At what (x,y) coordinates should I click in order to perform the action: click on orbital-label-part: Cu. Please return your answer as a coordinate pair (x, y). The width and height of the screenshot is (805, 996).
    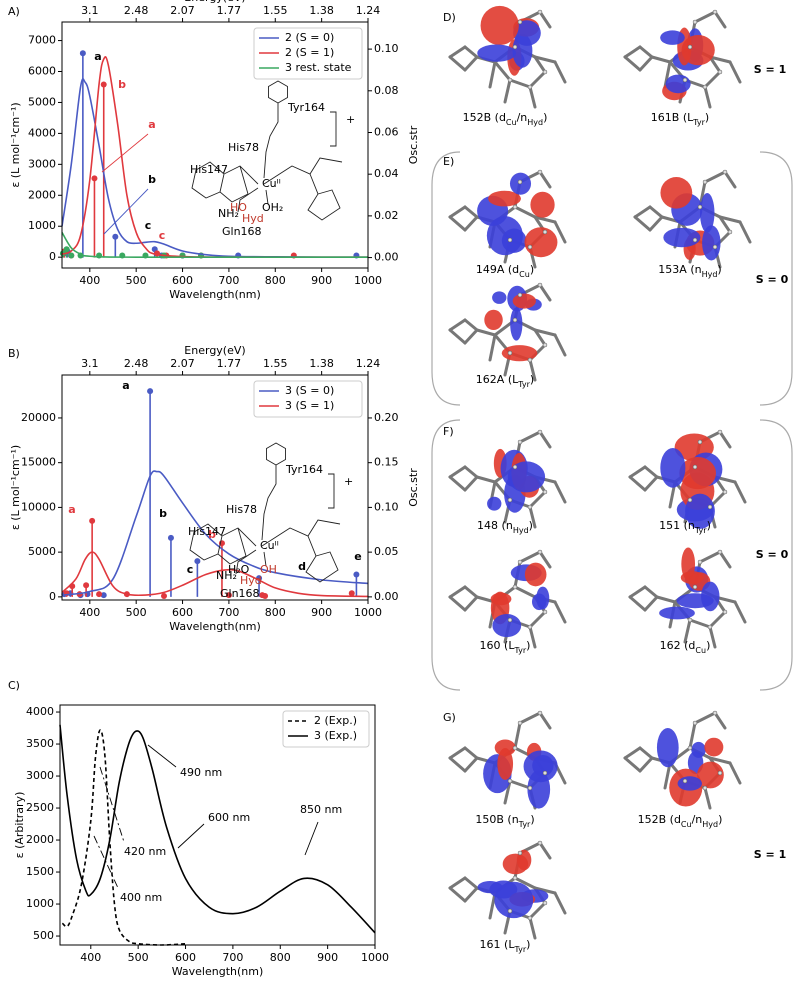
    Looking at the image, I should click on (524, 274).